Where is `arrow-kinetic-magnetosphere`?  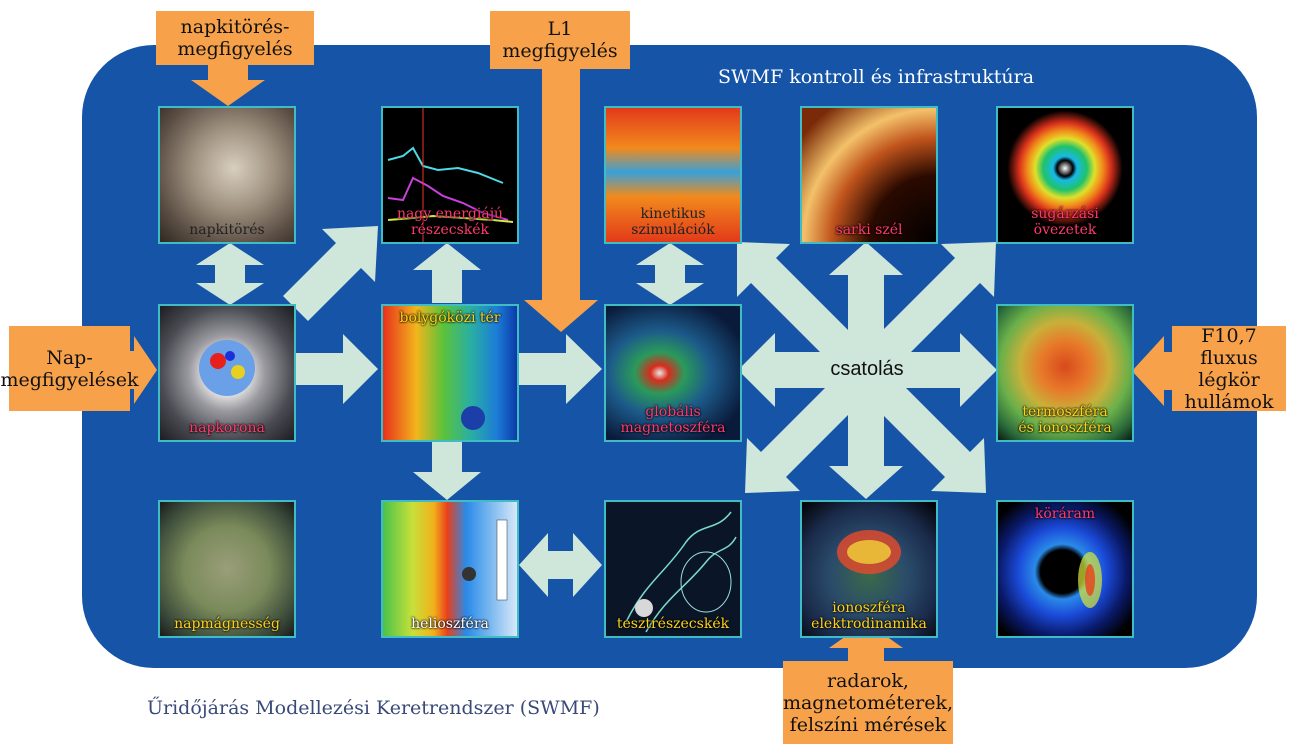
arrow-kinetic-magnetosphere is located at coordinates (670, 274).